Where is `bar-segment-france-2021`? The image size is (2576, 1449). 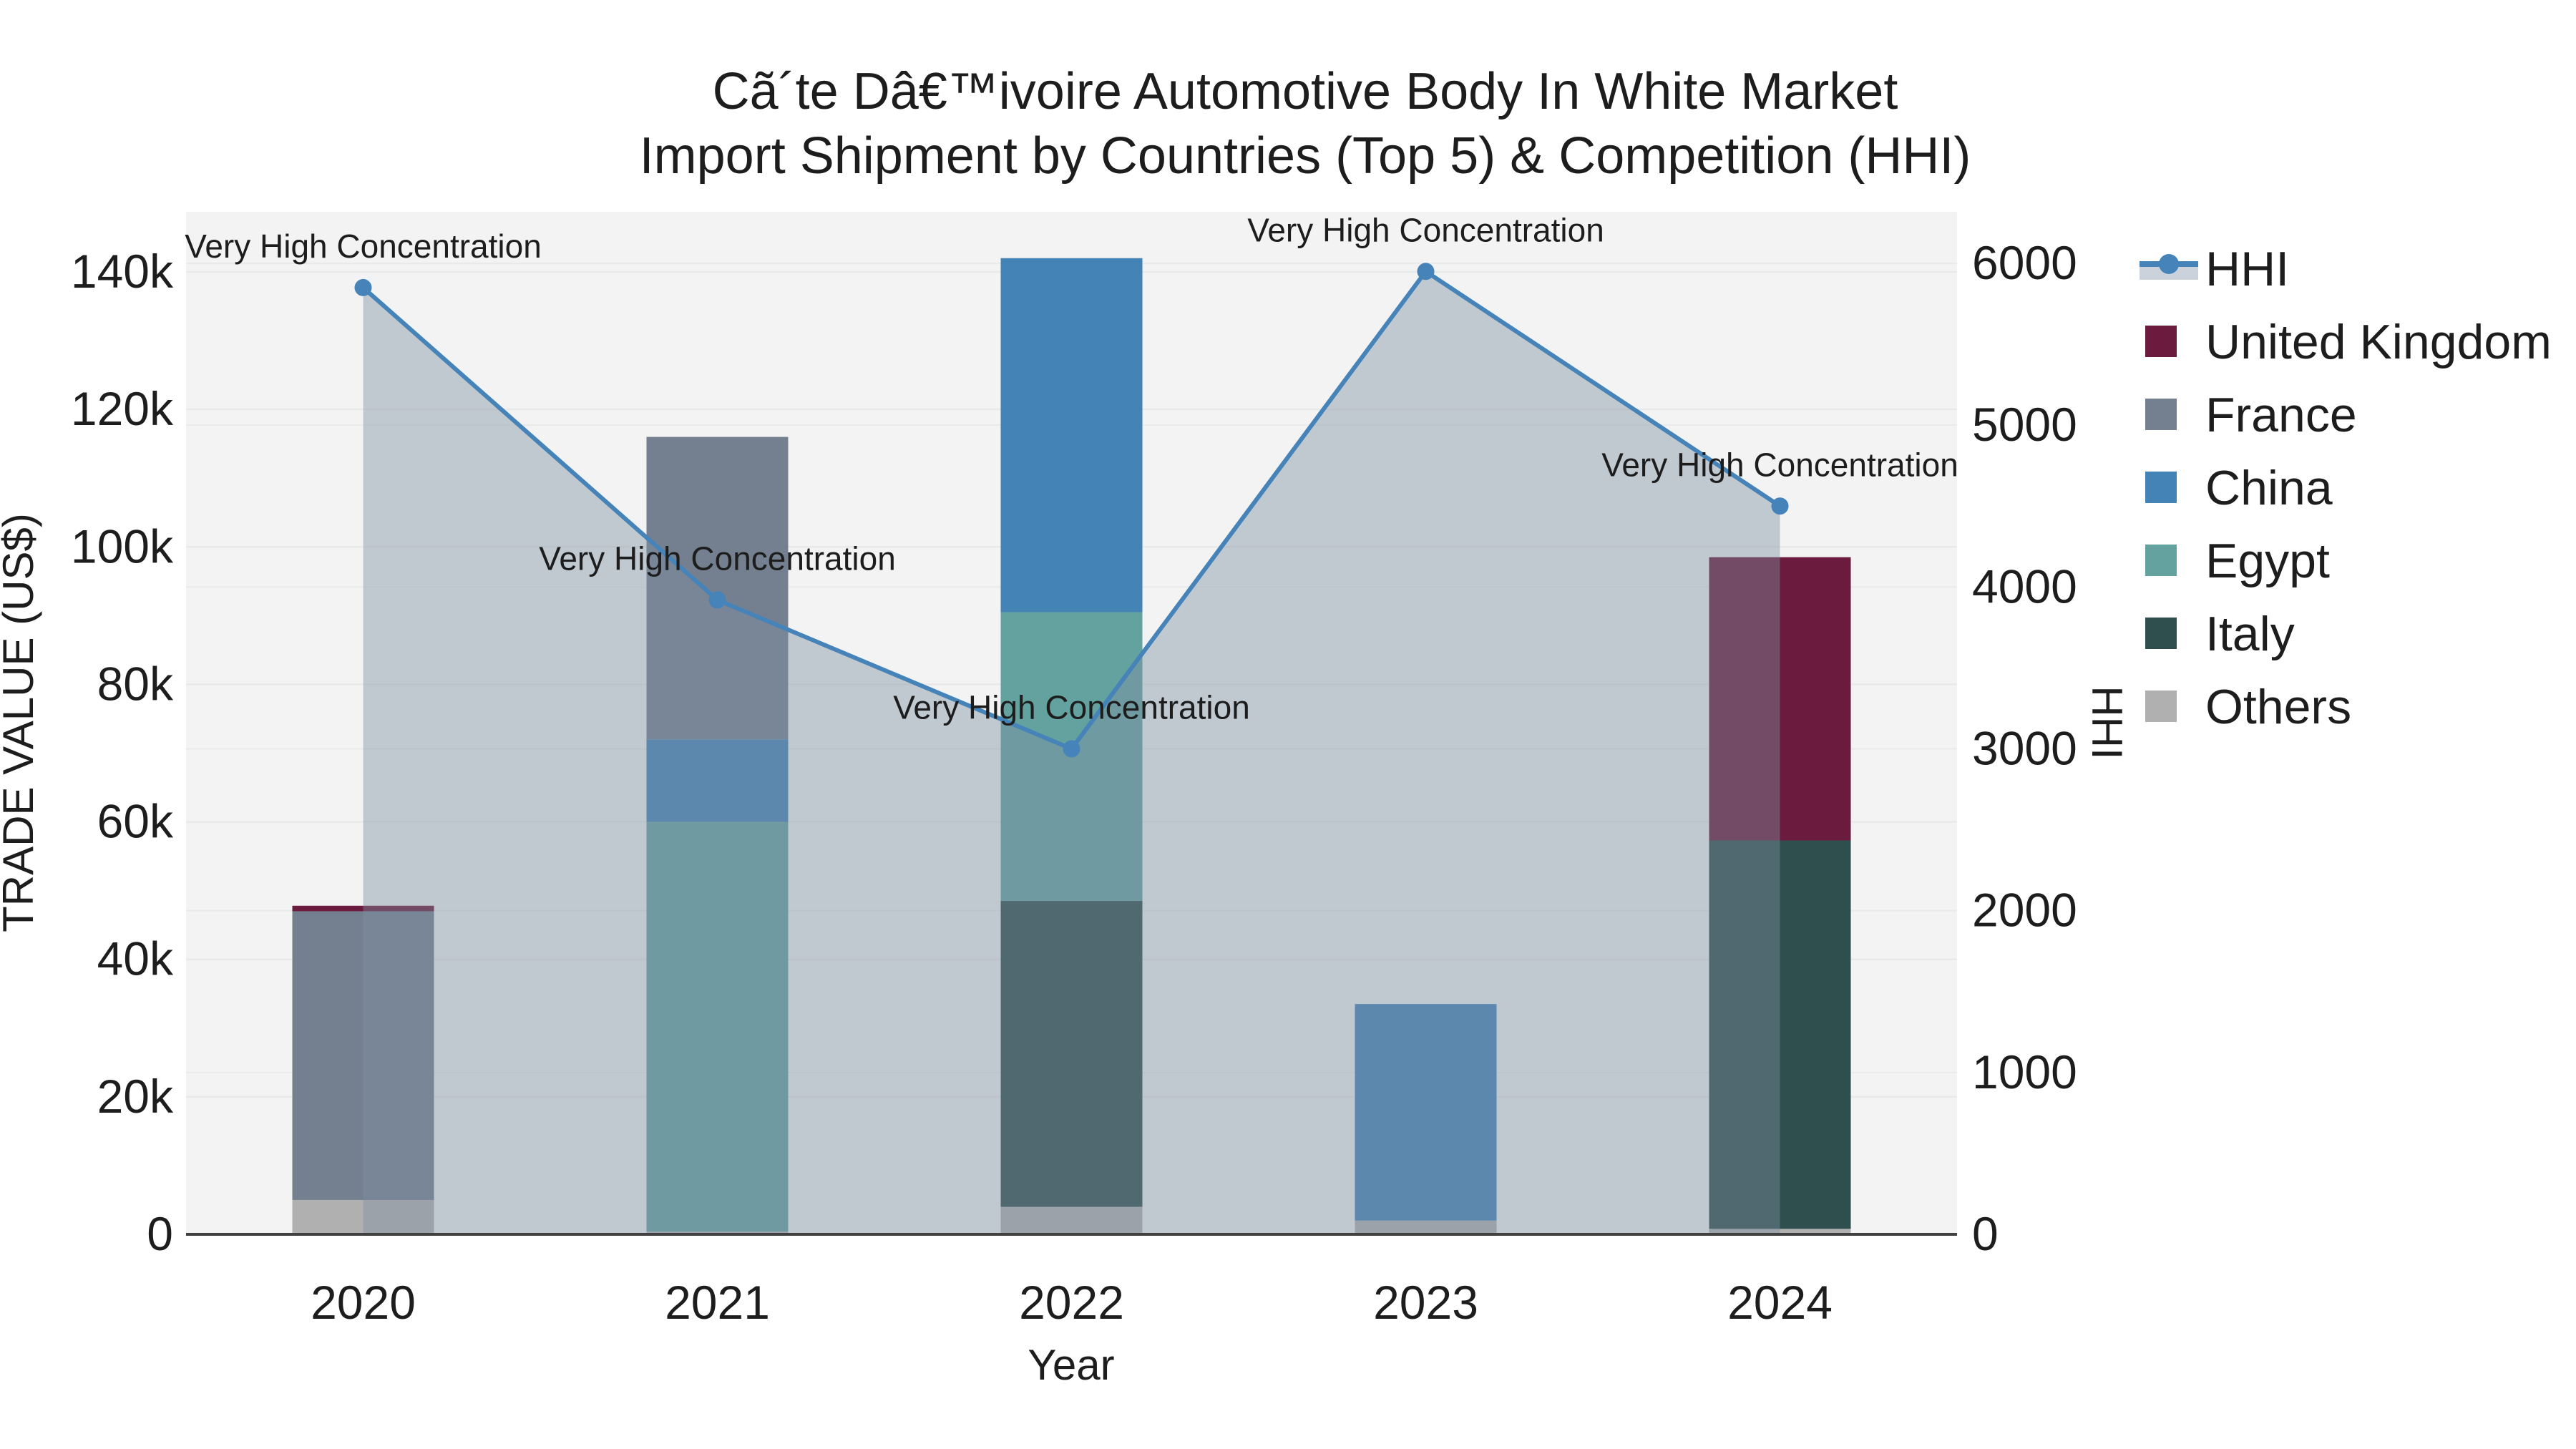
bar-segment-france-2021 is located at coordinates (717, 588).